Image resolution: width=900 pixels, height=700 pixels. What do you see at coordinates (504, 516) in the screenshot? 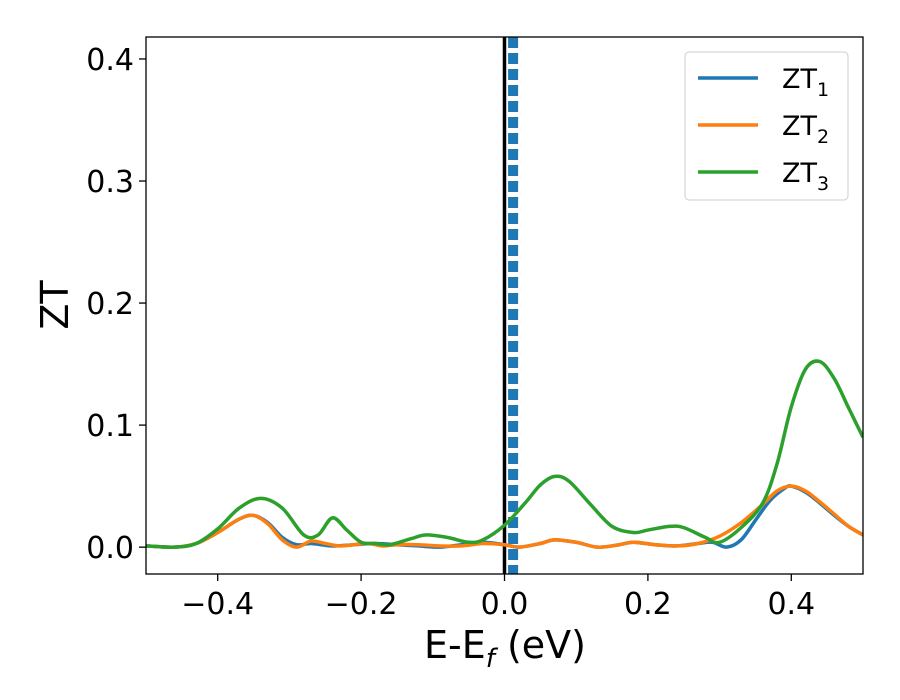
I see `series-line-zt2` at bounding box center [504, 516].